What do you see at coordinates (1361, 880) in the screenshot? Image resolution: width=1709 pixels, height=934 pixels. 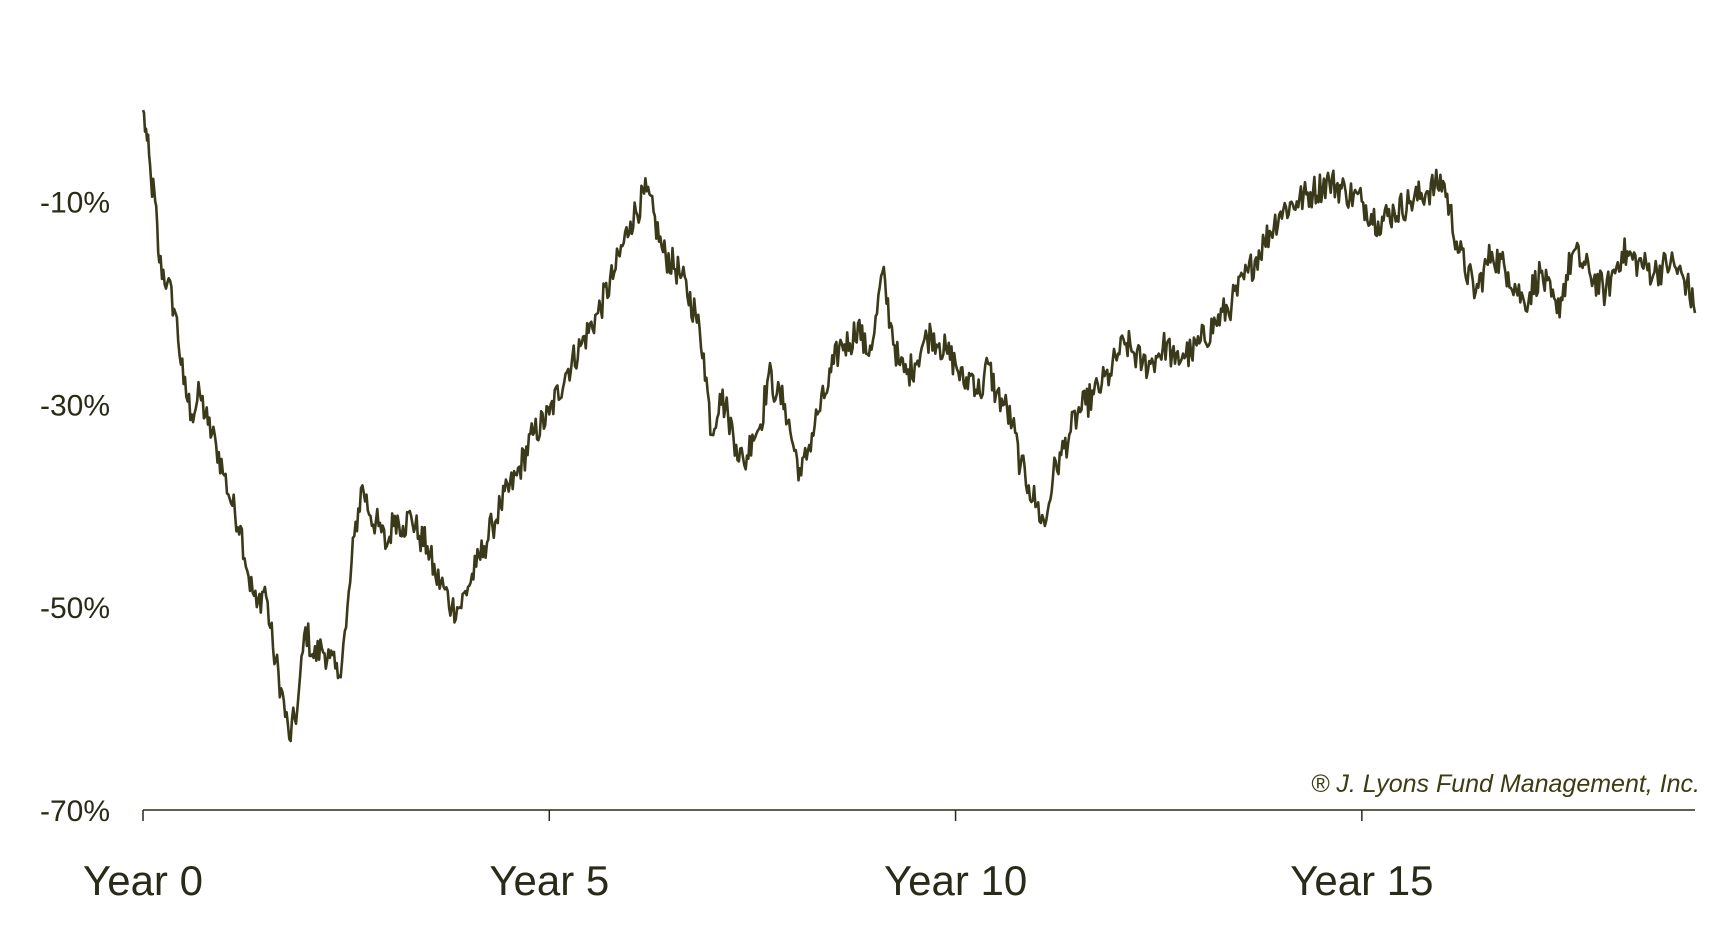 I see `x-tick-label: Year 15` at bounding box center [1361, 880].